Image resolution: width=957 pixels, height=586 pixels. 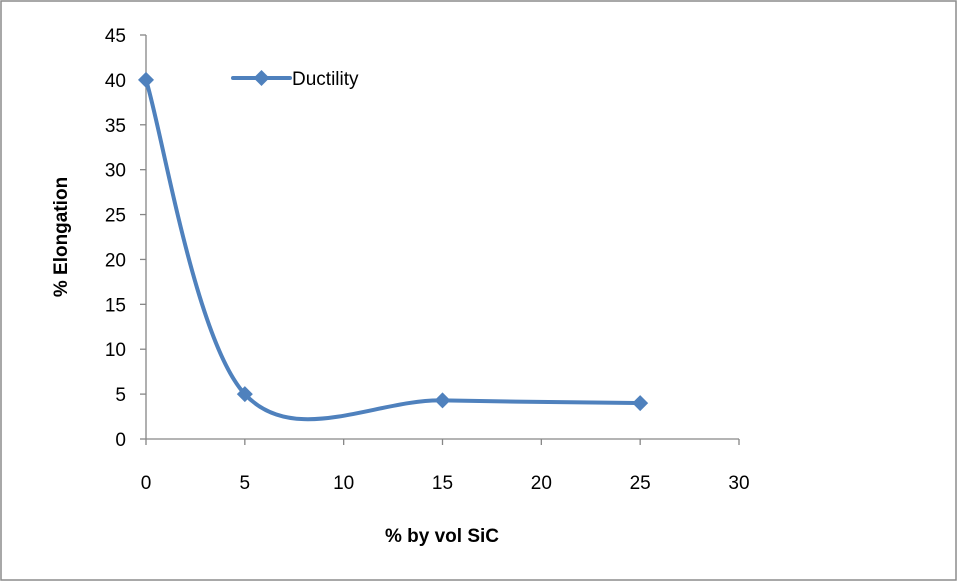 I want to click on legend: Ductility, so click(x=295, y=79).